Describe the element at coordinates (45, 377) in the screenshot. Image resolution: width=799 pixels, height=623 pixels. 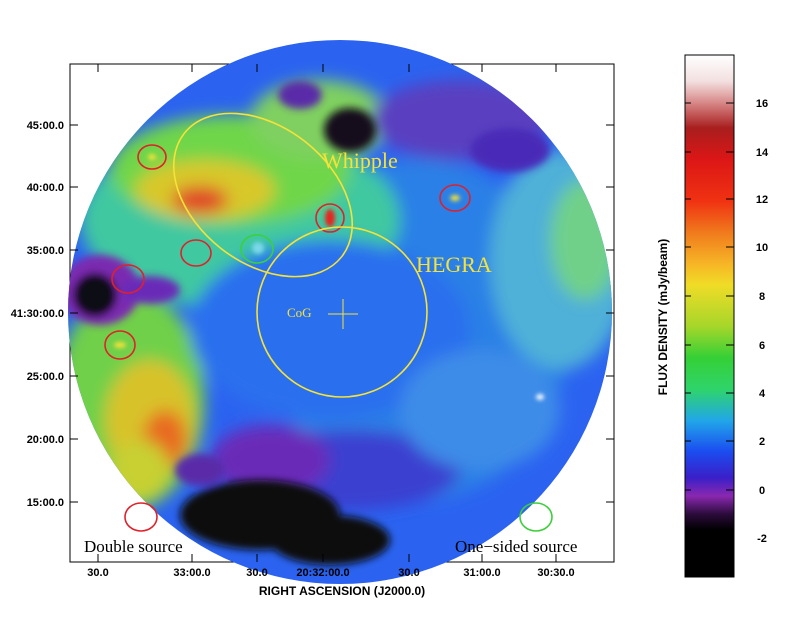
I see `dec-tick-label: 25:00.0` at that location.